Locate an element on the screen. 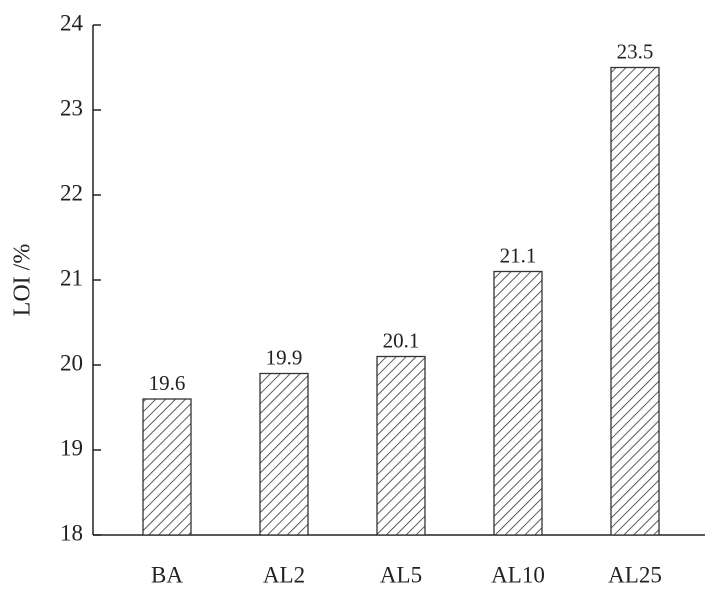 This screenshot has height=599, width=720. y-tick-label: 24 is located at coordinates (72, 22).